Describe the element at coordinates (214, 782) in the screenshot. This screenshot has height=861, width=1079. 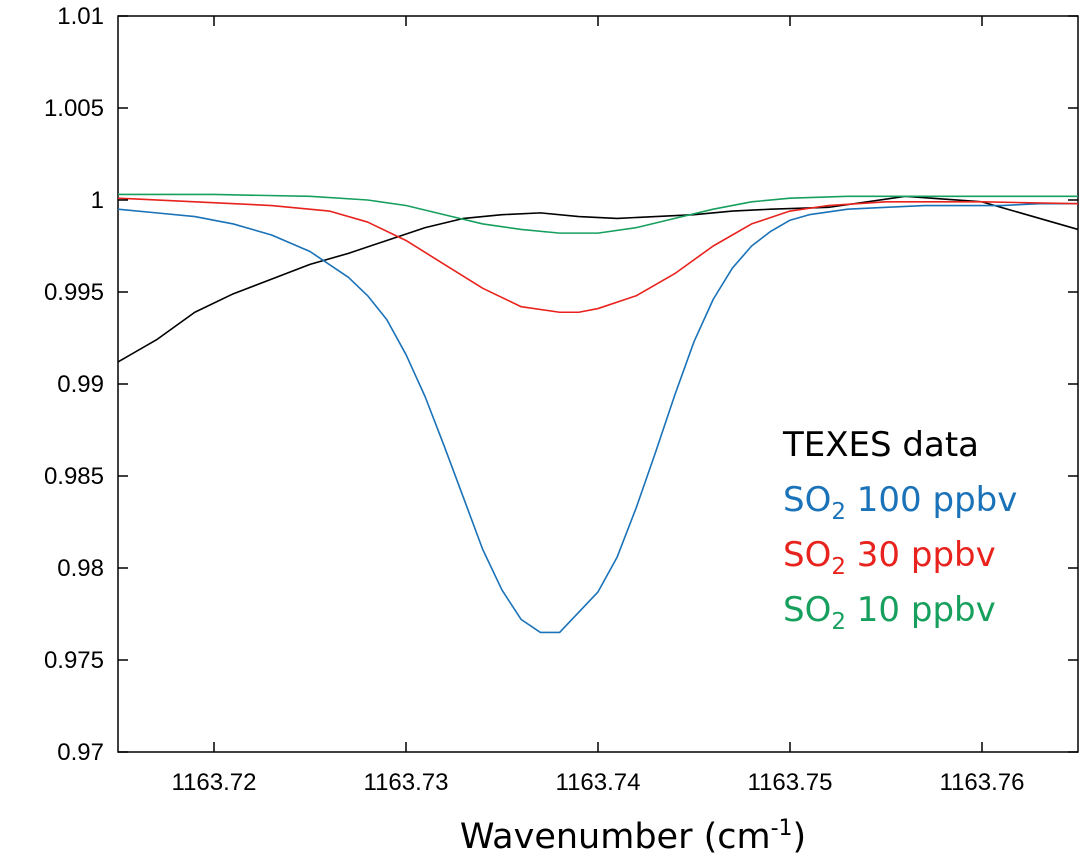
I see `x-tick-label: 1163.72` at that location.